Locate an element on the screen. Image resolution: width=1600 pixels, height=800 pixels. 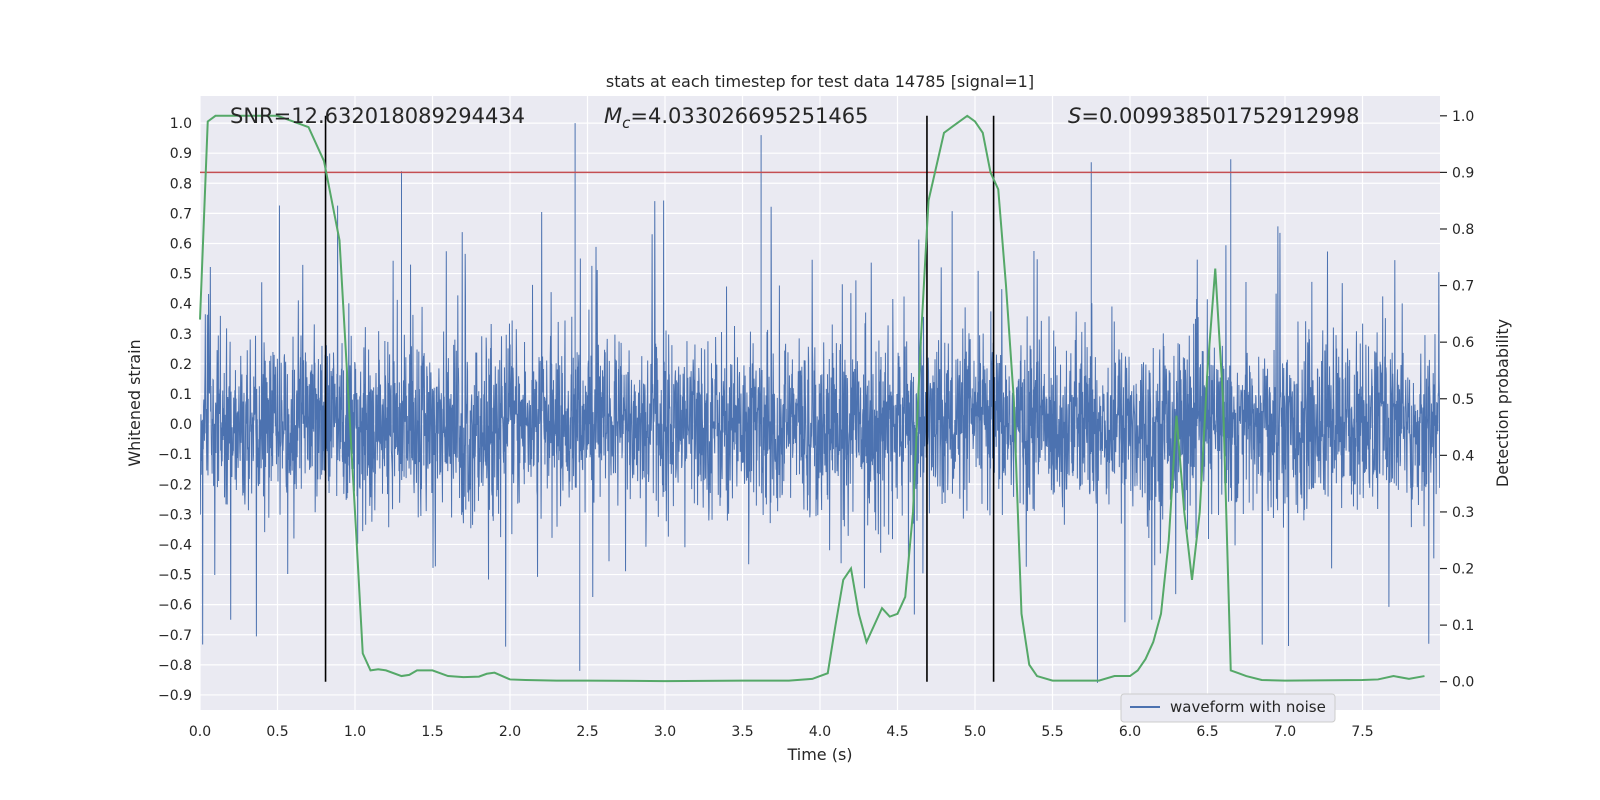
legend: waveform with noise is located at coordinates (1228, 708).